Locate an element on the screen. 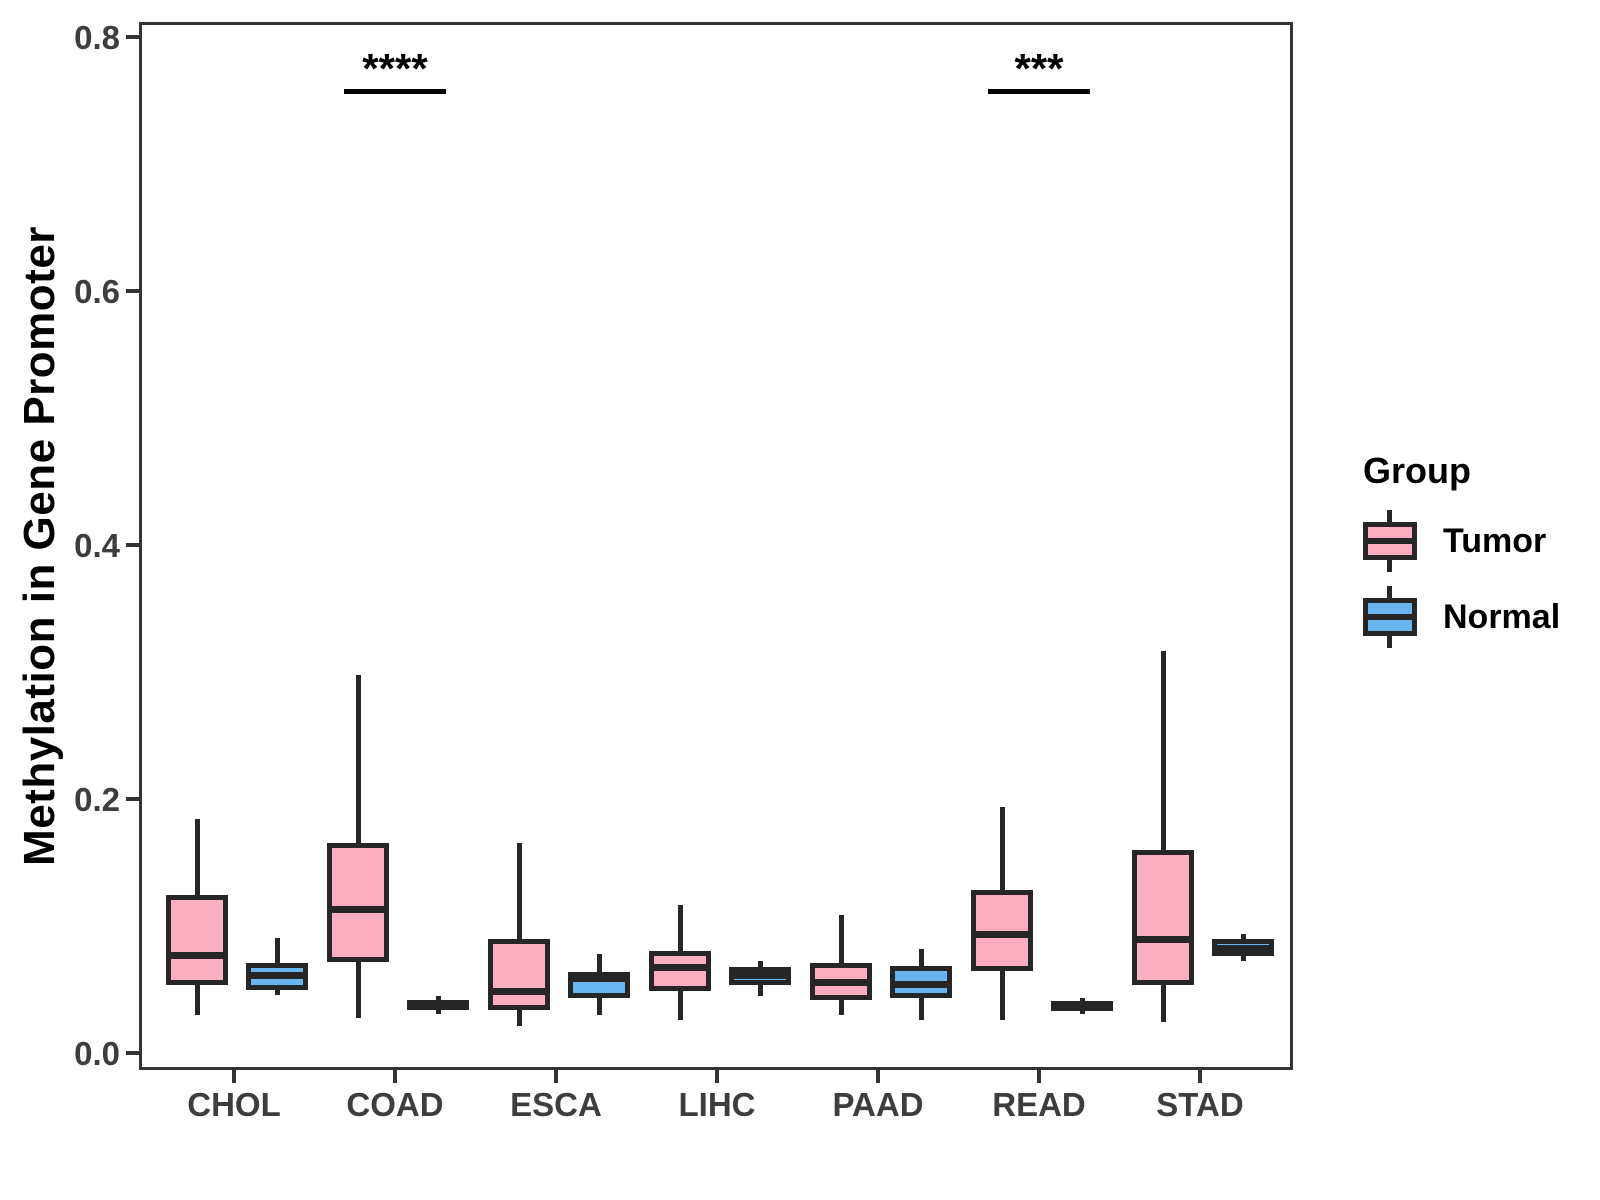 The width and height of the screenshot is (1600, 1200). x-tick-label-read: READ is located at coordinates (1039, 1104).